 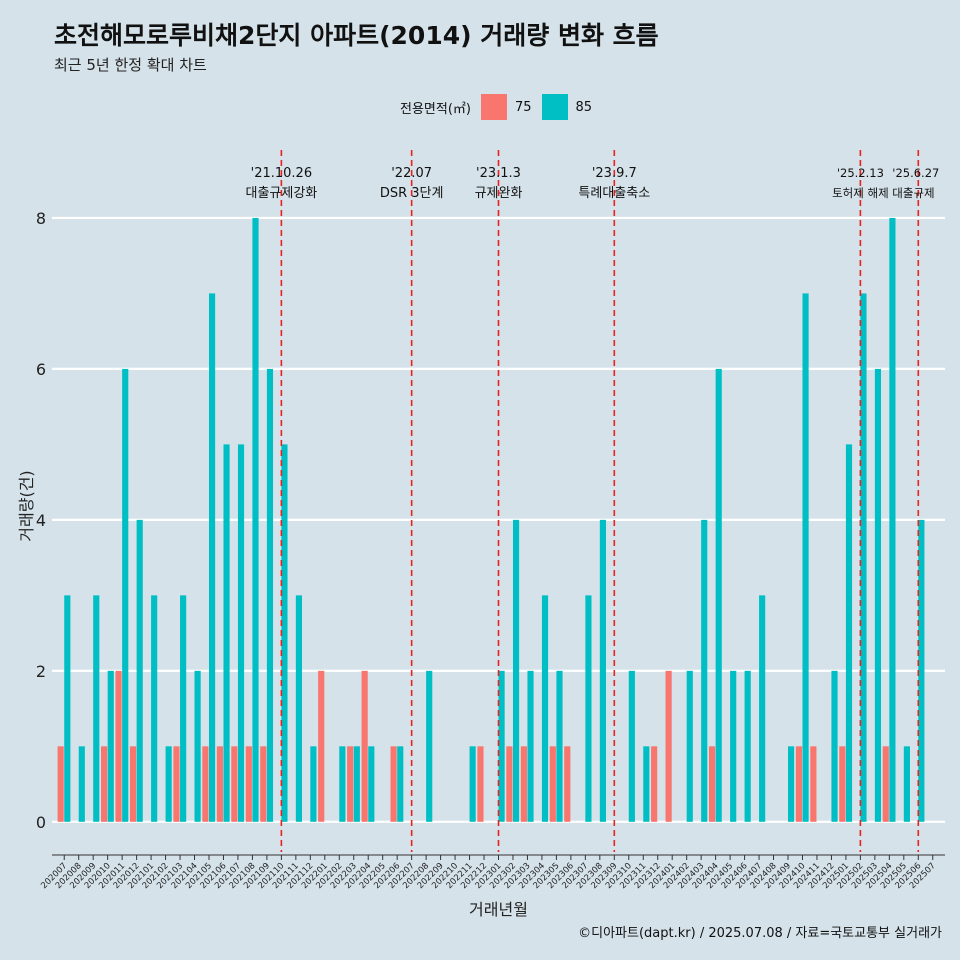 What do you see at coordinates (435, 109) in the screenshot?
I see `legend-title: 전용면적(㎡)` at bounding box center [435, 109].